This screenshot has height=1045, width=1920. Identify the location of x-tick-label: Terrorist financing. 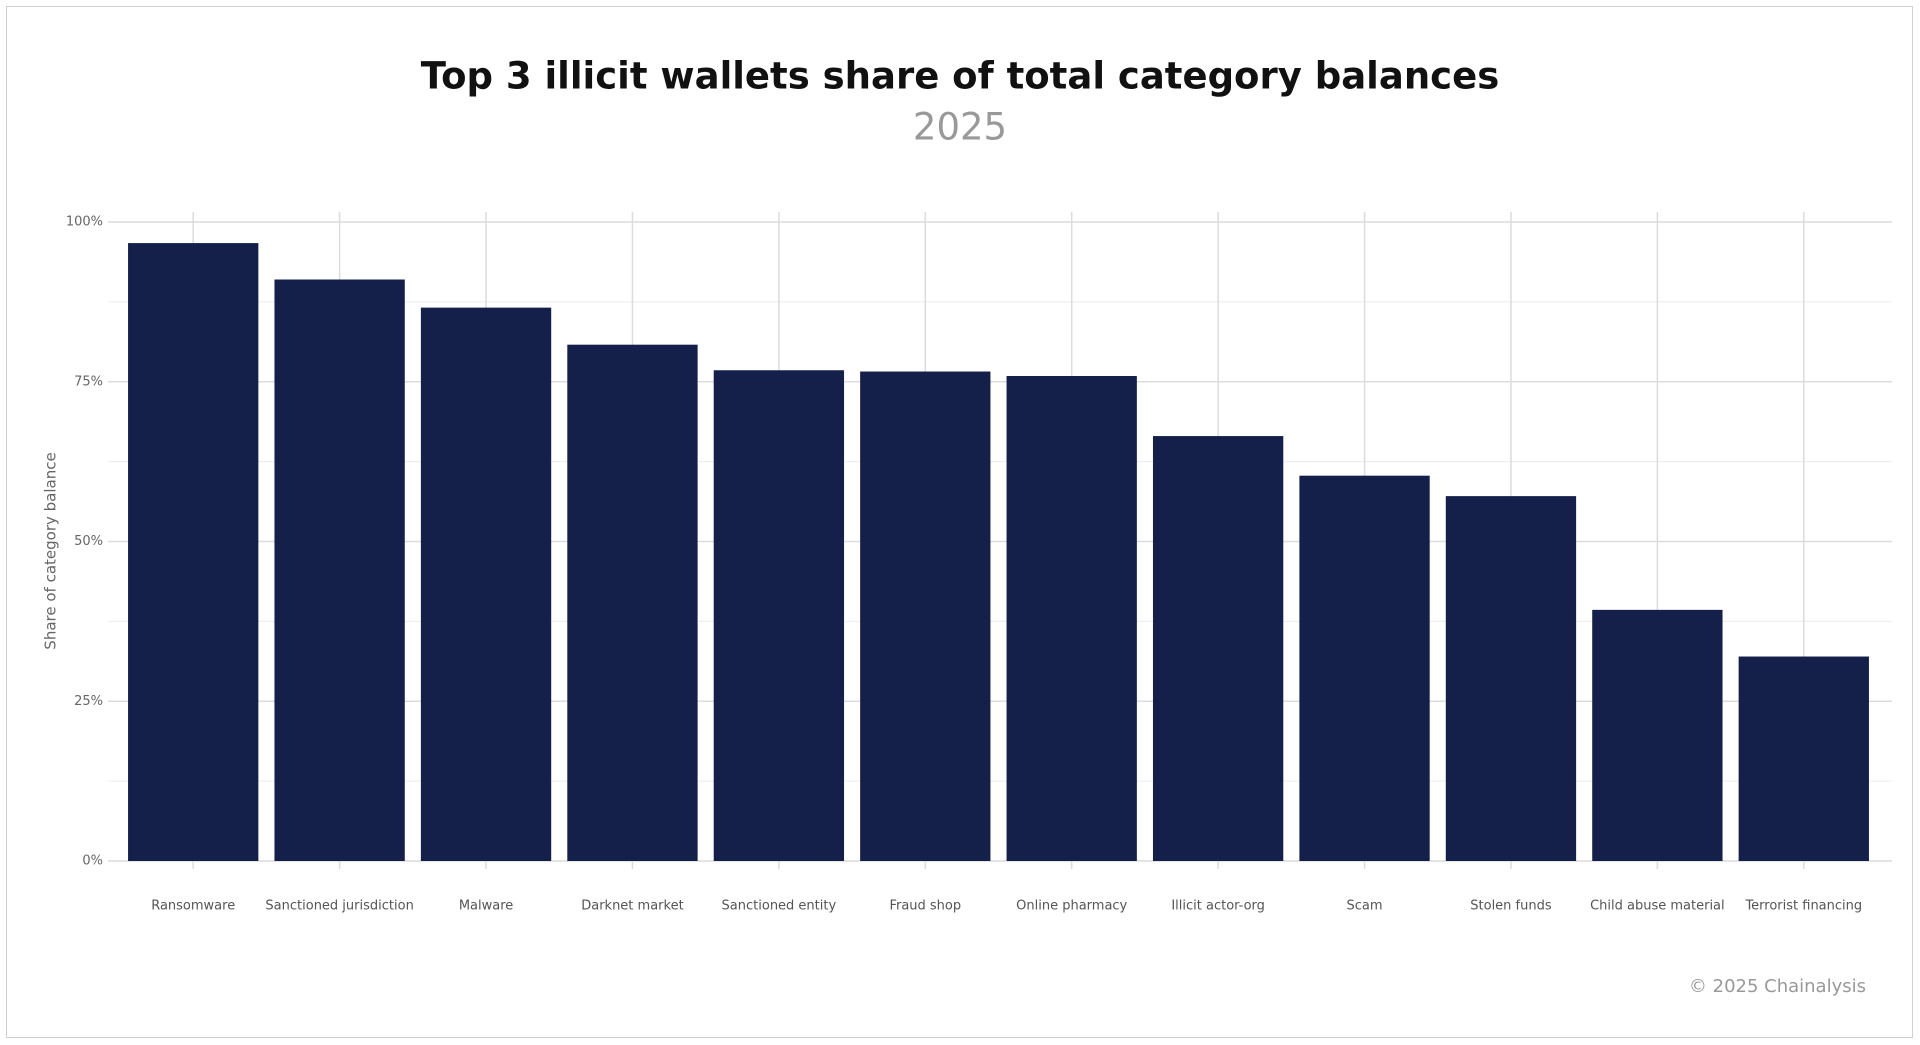
(1803, 906).